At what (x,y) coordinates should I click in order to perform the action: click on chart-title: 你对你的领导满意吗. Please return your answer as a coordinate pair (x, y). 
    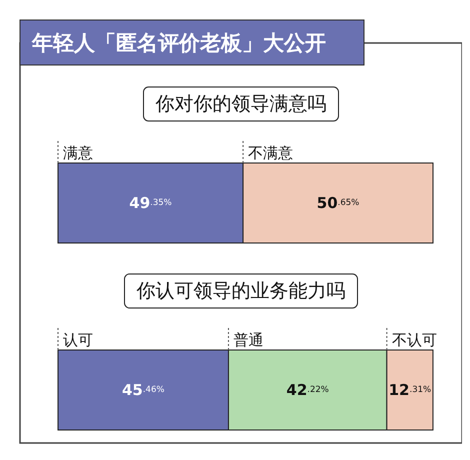
    Looking at the image, I should click on (240, 104).